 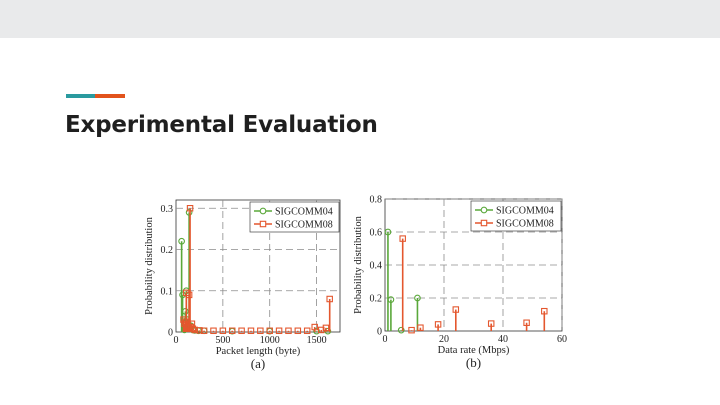 What do you see at coordinates (317, 340) in the screenshot?
I see `x-tick-label: 1500` at bounding box center [317, 340].